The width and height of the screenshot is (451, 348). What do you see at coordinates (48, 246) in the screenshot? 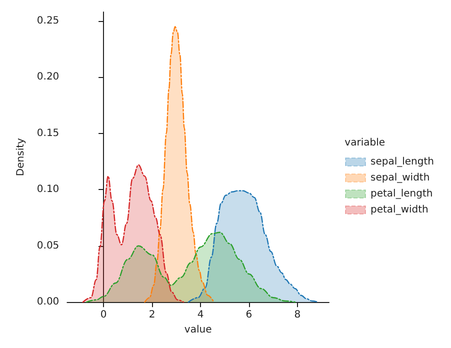
I see `y-tick-label: 0.05` at bounding box center [48, 246].